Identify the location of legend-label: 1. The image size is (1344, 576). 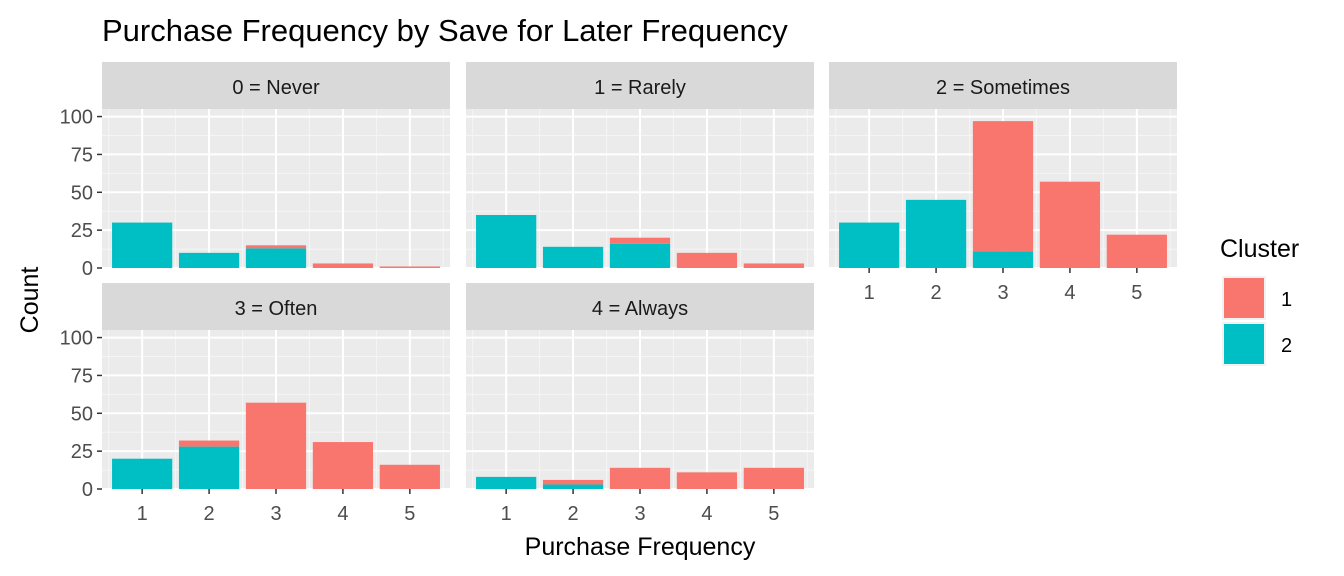
(1286, 300).